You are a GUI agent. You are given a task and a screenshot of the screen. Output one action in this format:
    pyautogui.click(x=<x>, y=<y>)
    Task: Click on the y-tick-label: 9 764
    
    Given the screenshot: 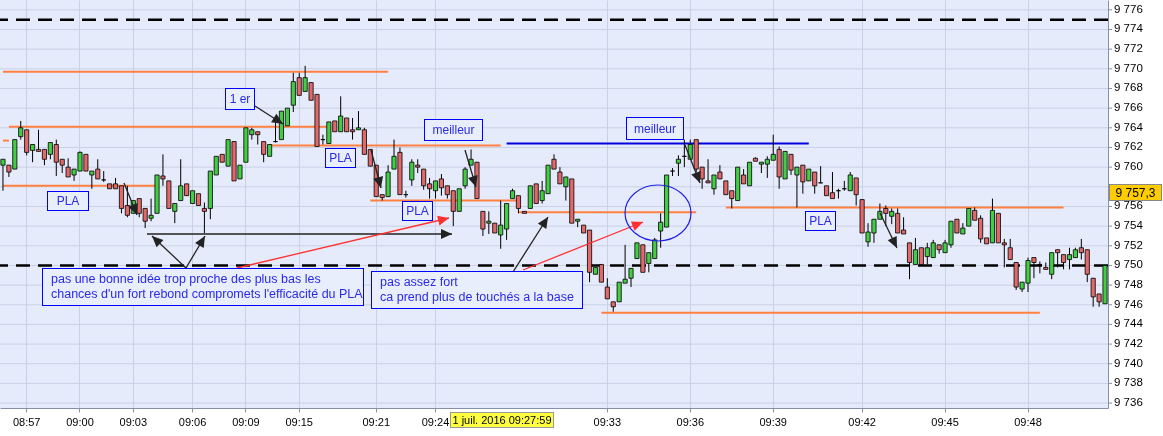 What is the action you would take?
    pyautogui.click(x=1129, y=126)
    